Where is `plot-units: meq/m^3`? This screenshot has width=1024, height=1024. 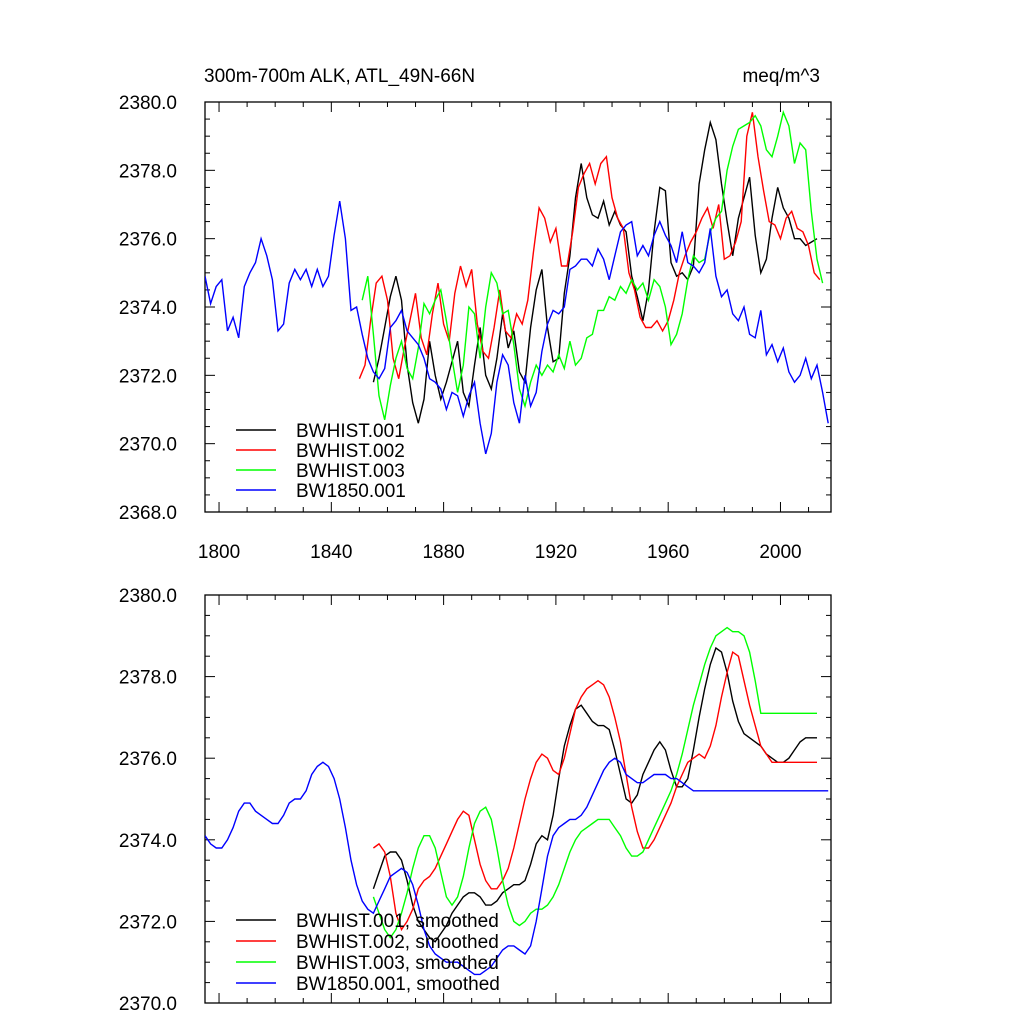 plot-units: meq/m^3 is located at coordinates (781, 76).